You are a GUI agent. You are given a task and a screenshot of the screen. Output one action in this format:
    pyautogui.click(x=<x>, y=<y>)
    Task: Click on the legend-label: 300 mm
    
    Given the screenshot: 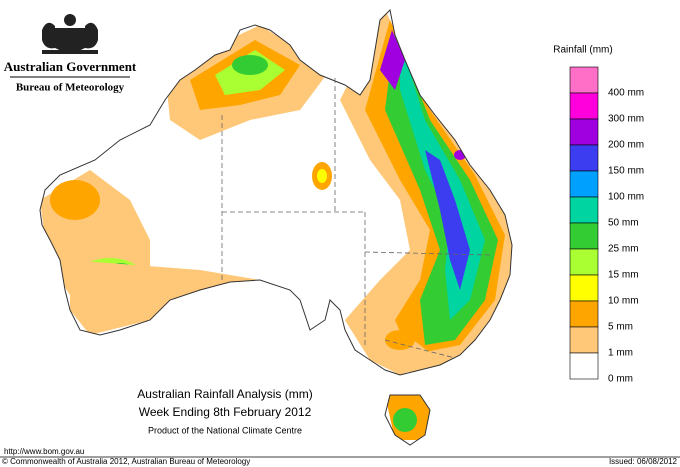 What is the action you would take?
    pyautogui.click(x=626, y=119)
    